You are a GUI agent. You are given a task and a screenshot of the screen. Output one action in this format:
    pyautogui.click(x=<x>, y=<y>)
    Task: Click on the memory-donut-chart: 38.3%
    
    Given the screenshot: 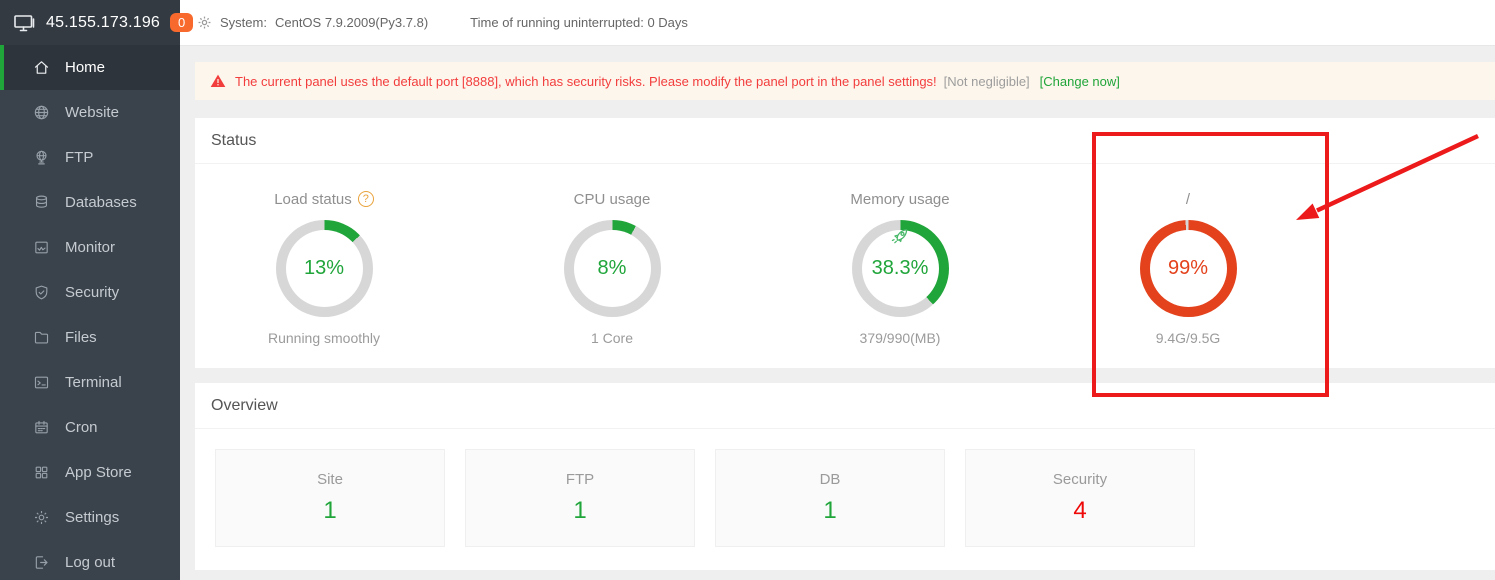 What is the action you would take?
    pyautogui.click(x=900, y=268)
    